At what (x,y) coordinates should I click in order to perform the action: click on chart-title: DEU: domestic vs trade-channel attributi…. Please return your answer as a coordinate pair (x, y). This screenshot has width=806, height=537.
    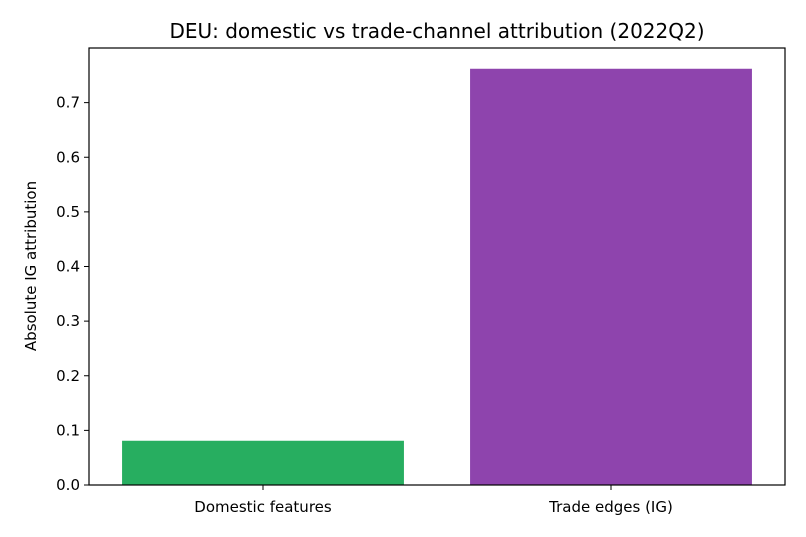
    Looking at the image, I should click on (436, 31).